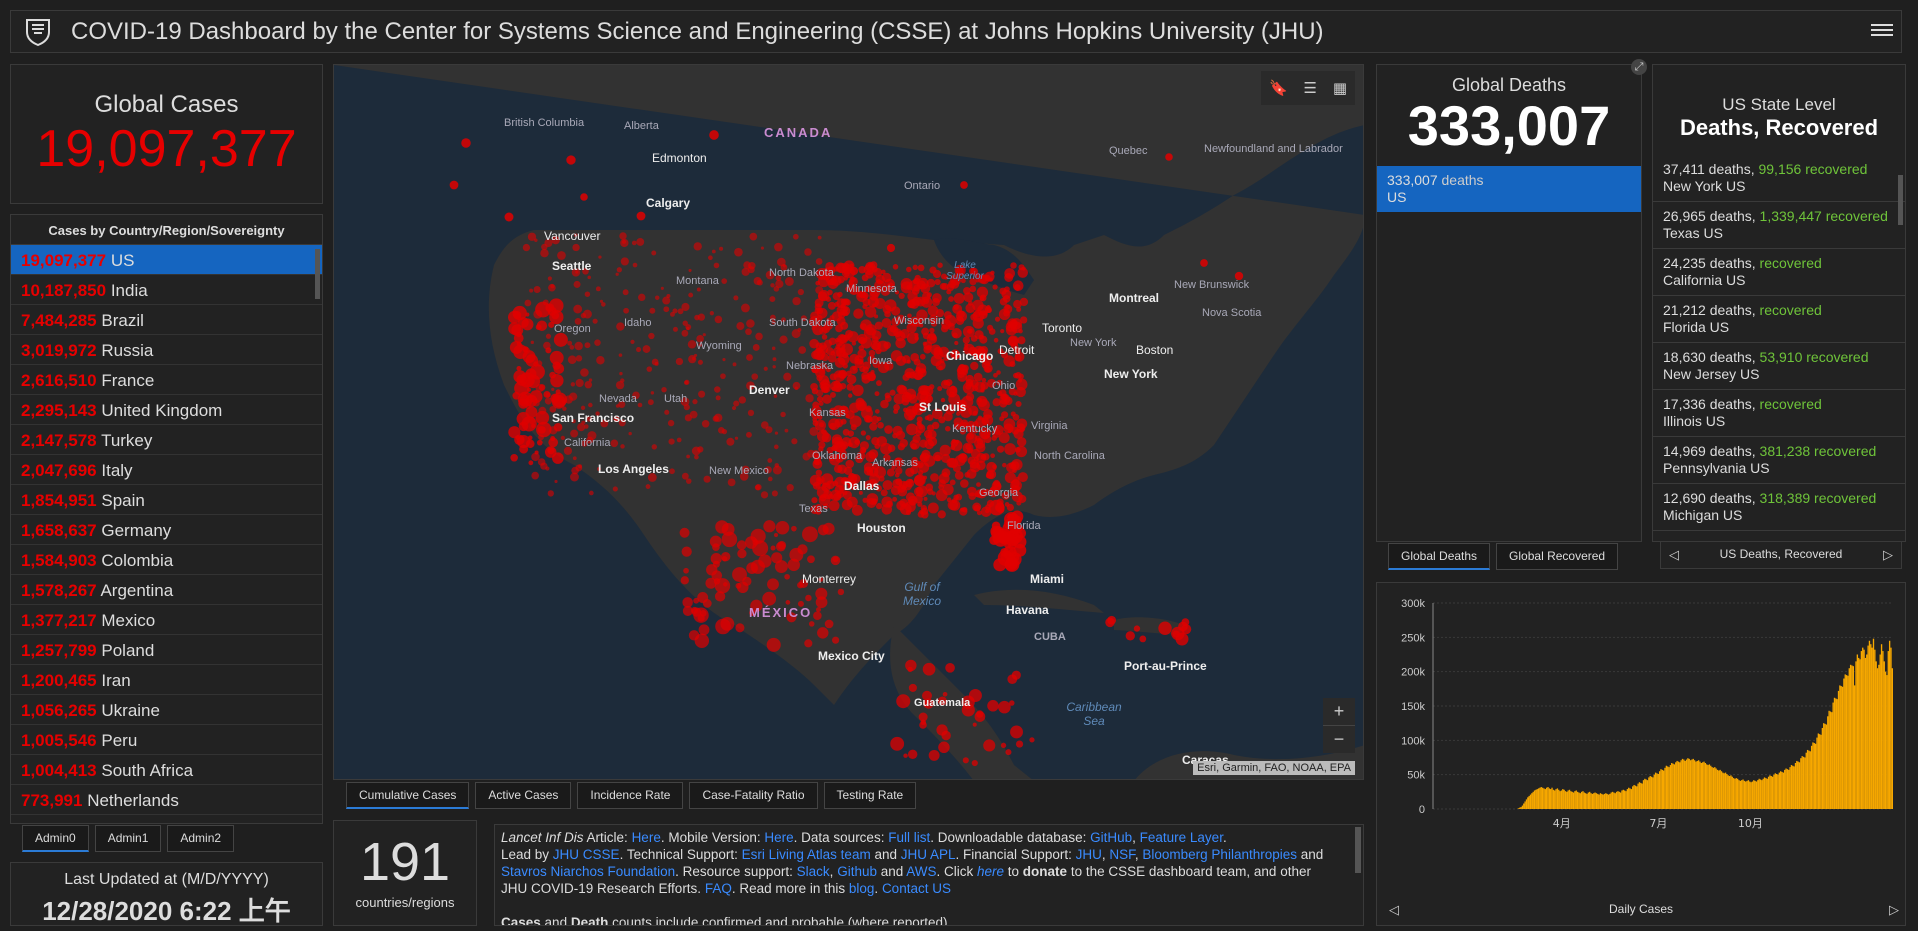 The image size is (1918, 931). Describe the element at coordinates (166, 650) in the screenshot. I see `country-row: 1,257,799 Poland` at that location.